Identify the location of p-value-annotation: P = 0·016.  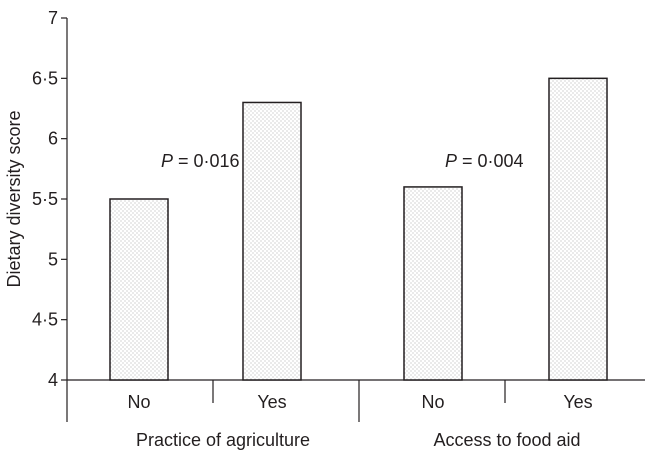
(200, 161).